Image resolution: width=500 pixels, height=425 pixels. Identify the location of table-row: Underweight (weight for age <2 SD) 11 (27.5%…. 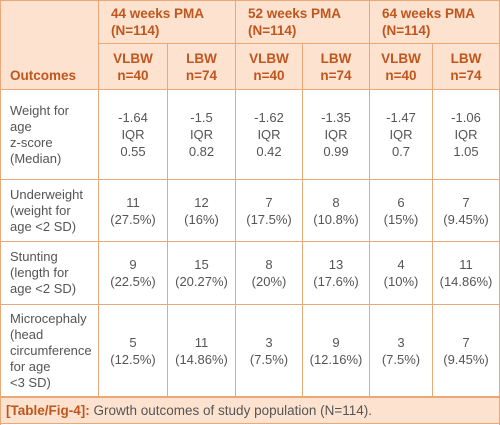
(250, 210).